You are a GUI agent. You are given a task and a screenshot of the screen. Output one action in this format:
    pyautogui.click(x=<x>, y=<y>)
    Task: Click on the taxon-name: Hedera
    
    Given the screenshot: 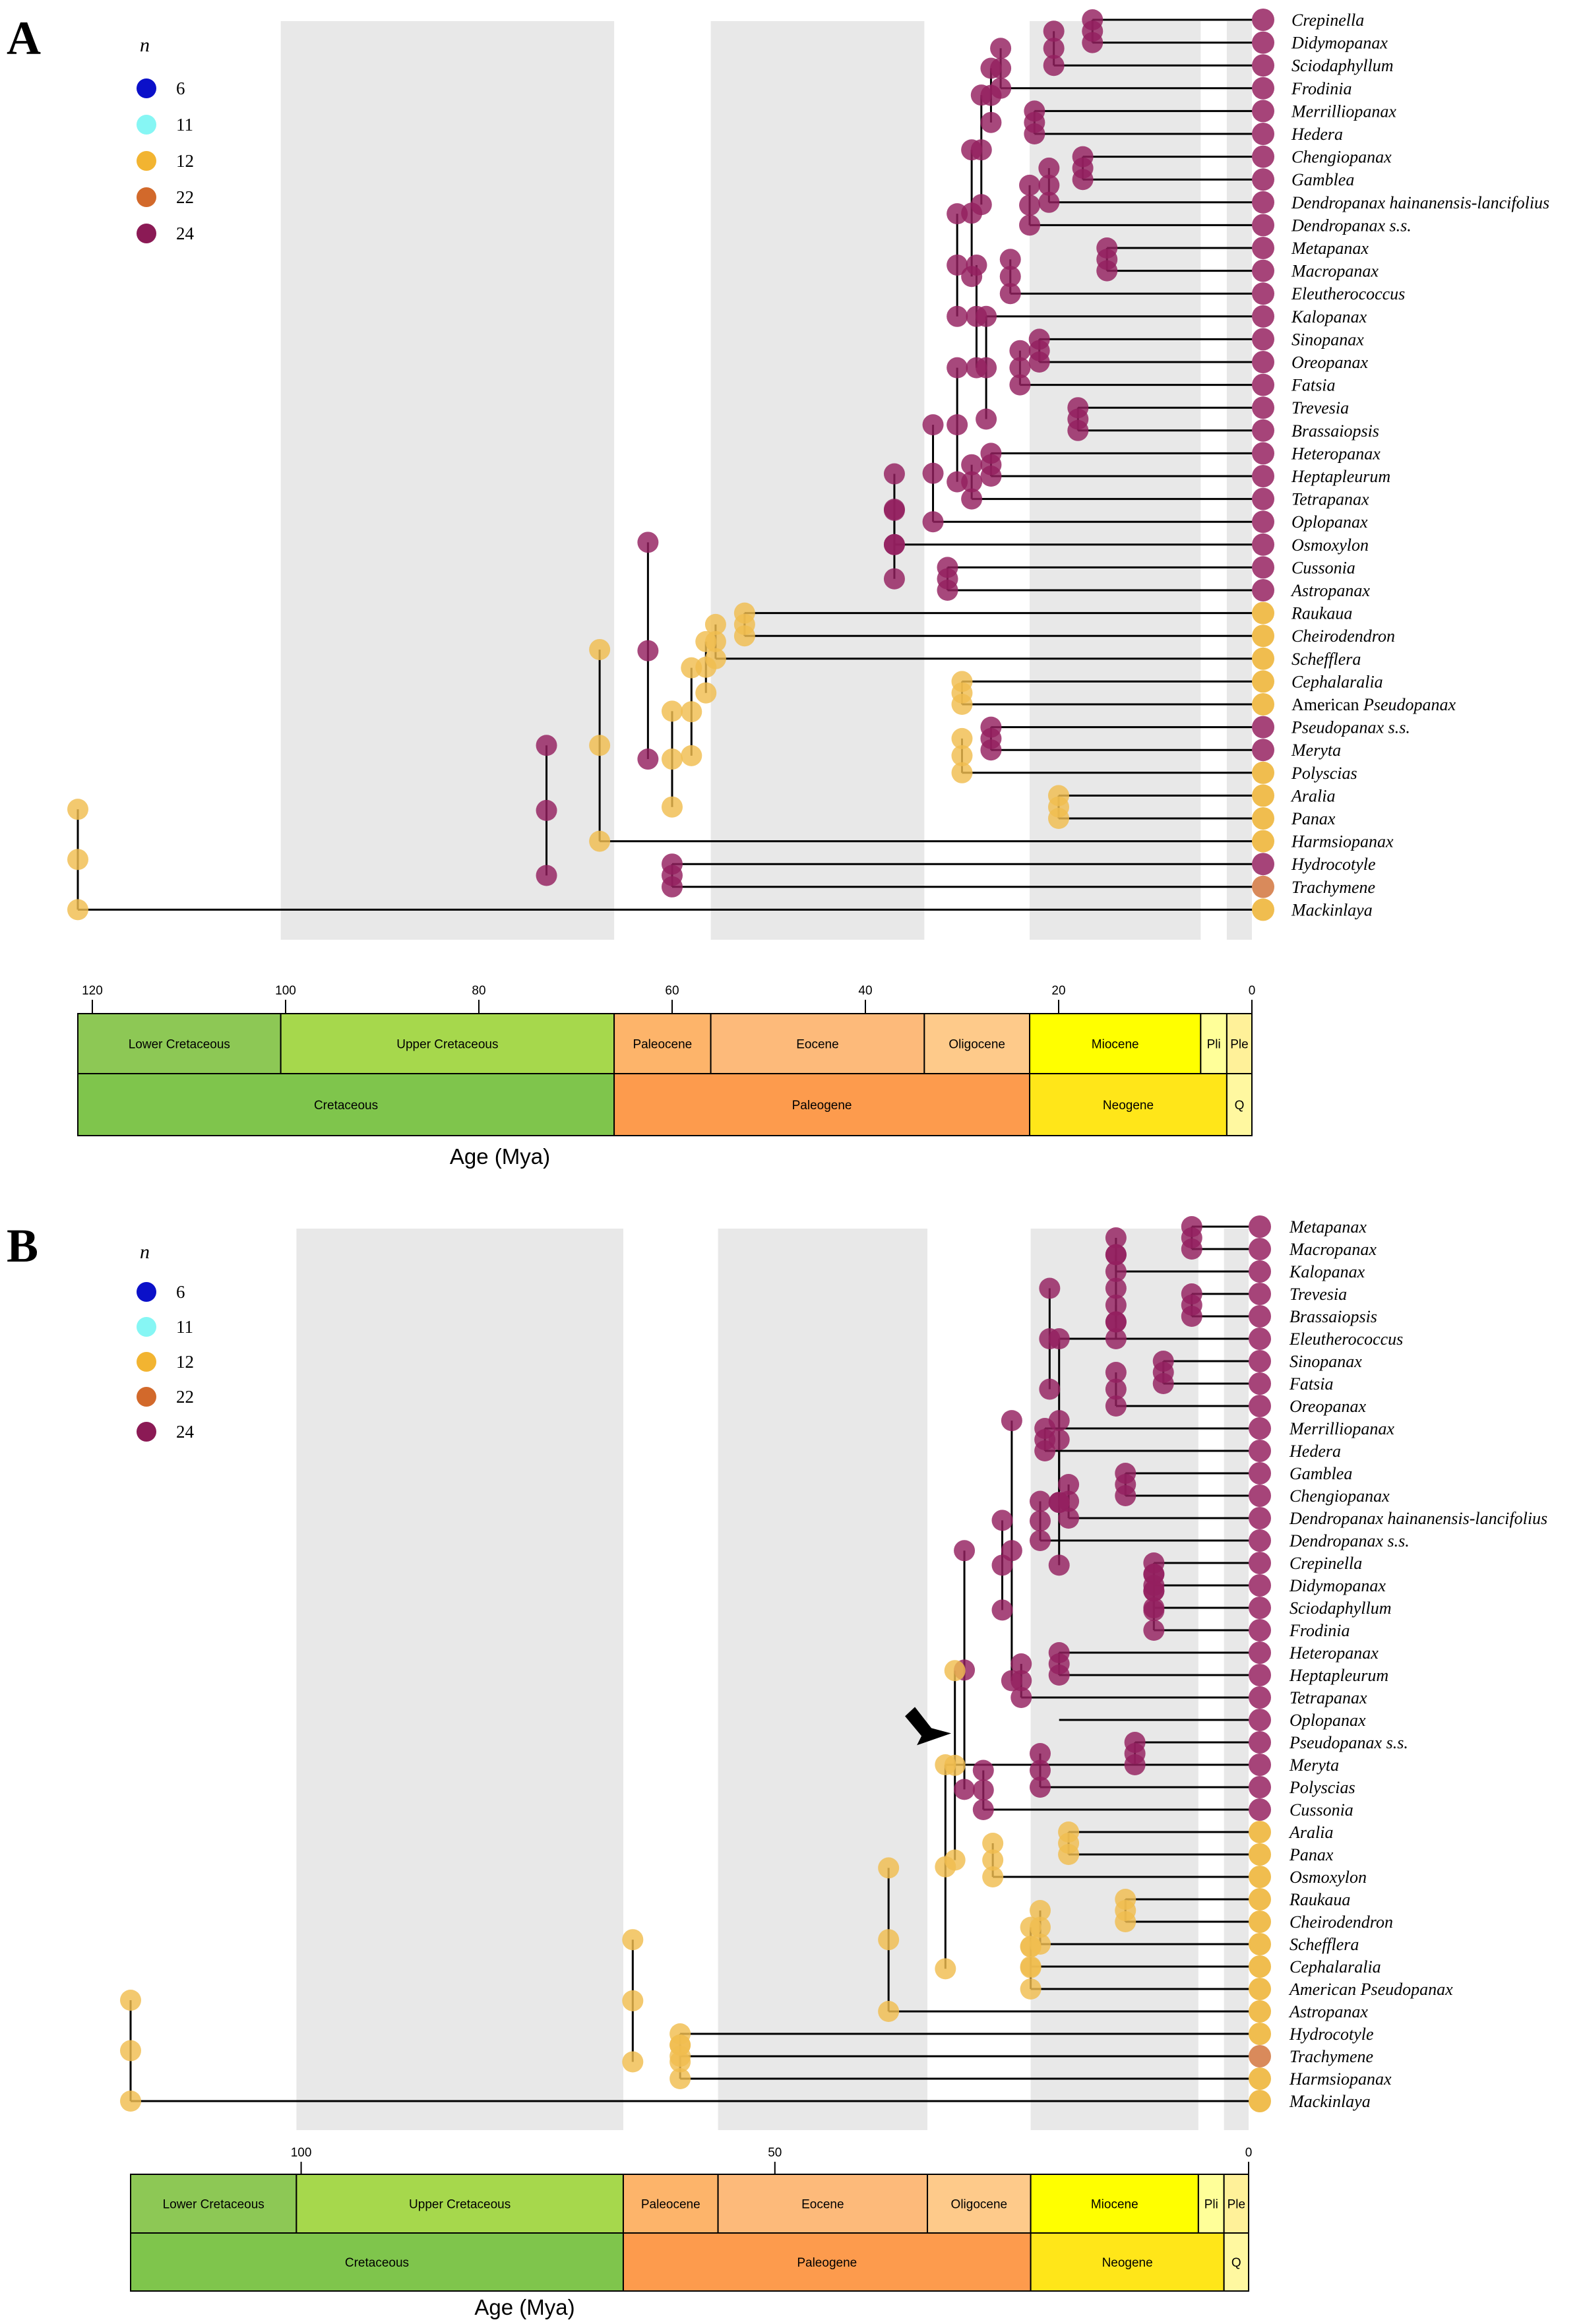 What is the action you would take?
    pyautogui.click(x=1315, y=1451)
    